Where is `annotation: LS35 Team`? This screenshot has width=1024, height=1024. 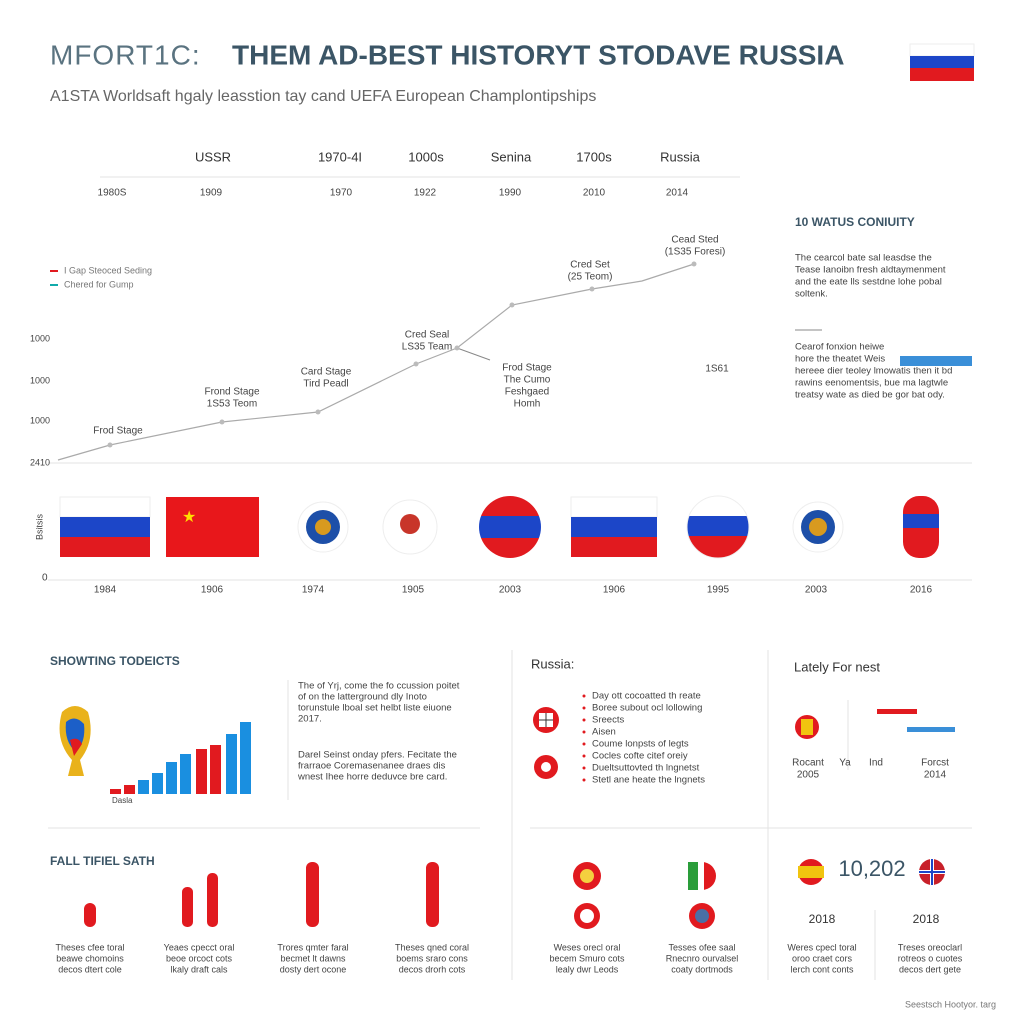 annotation: LS35 Team is located at coordinates (427, 347).